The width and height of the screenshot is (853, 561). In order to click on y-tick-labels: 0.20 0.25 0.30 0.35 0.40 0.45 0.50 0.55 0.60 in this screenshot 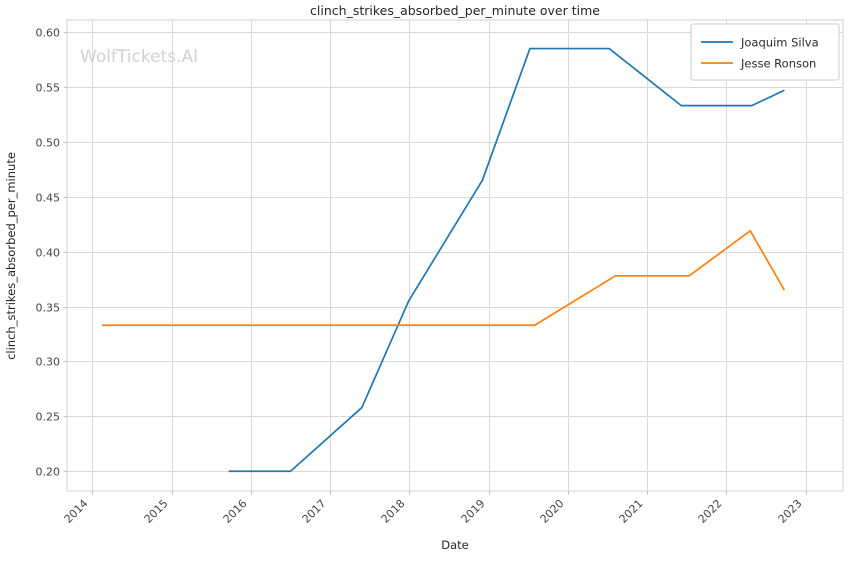, I will do `click(48, 253)`.